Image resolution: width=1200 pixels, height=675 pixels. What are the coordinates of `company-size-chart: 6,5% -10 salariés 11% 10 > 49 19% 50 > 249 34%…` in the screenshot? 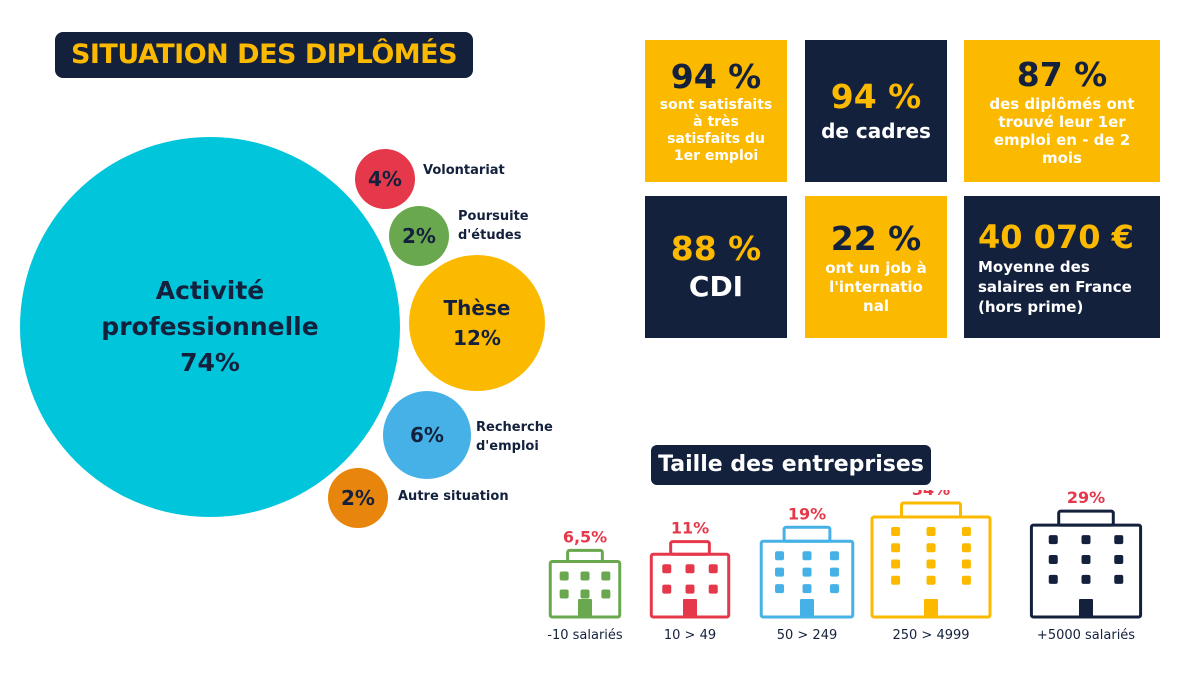 It's located at (845, 566).